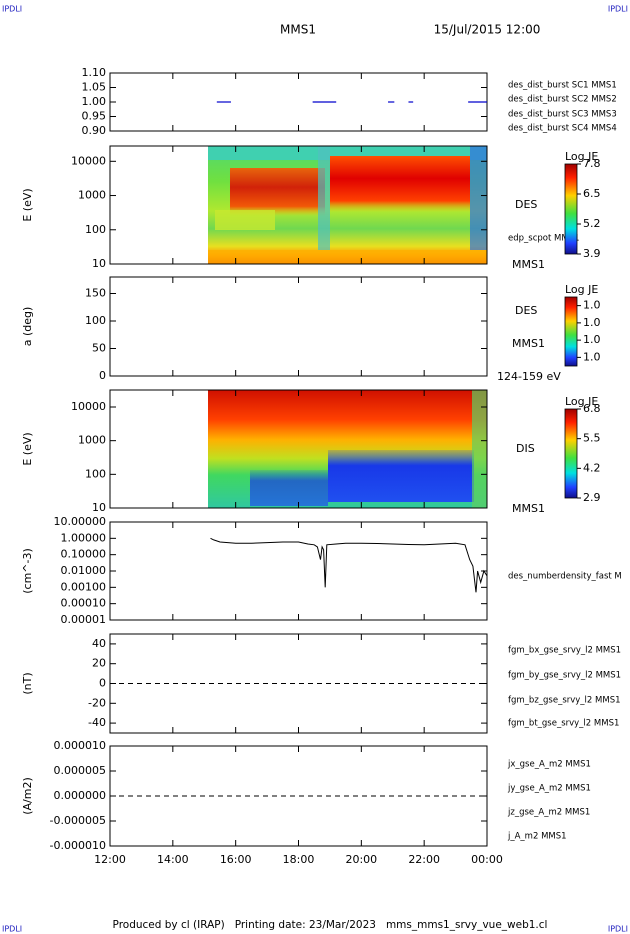 This screenshot has width=630, height=934. I want to click on y-tick-label: 0.000010, so click(80, 745).